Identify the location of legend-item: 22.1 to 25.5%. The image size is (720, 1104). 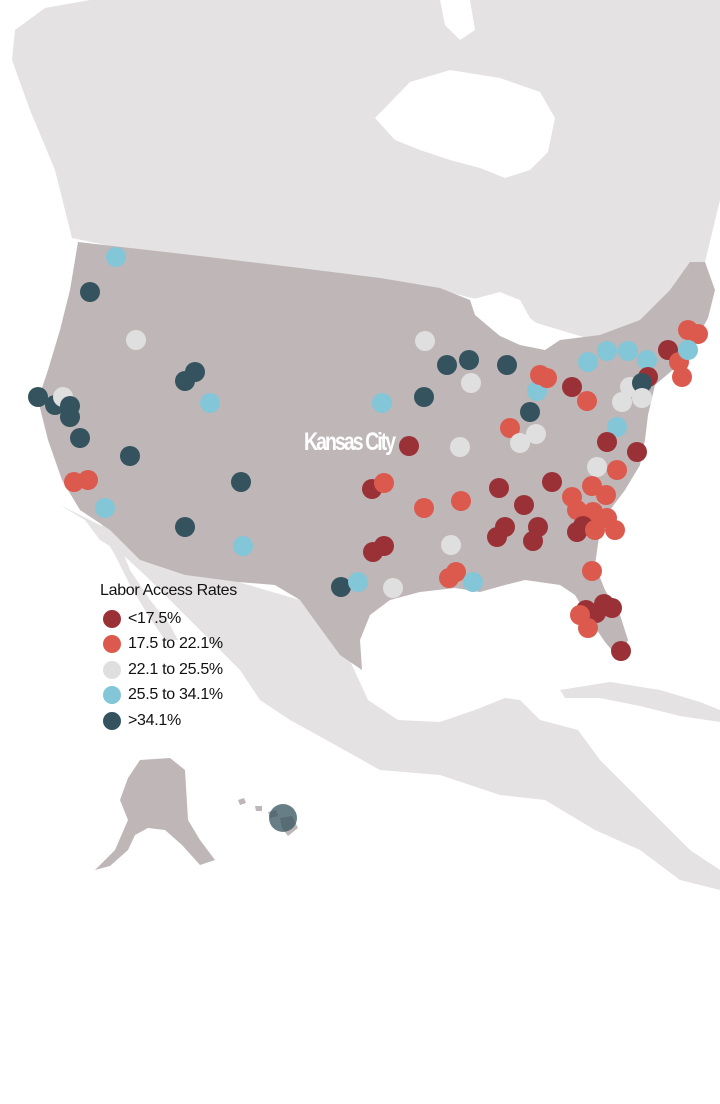
(170, 670).